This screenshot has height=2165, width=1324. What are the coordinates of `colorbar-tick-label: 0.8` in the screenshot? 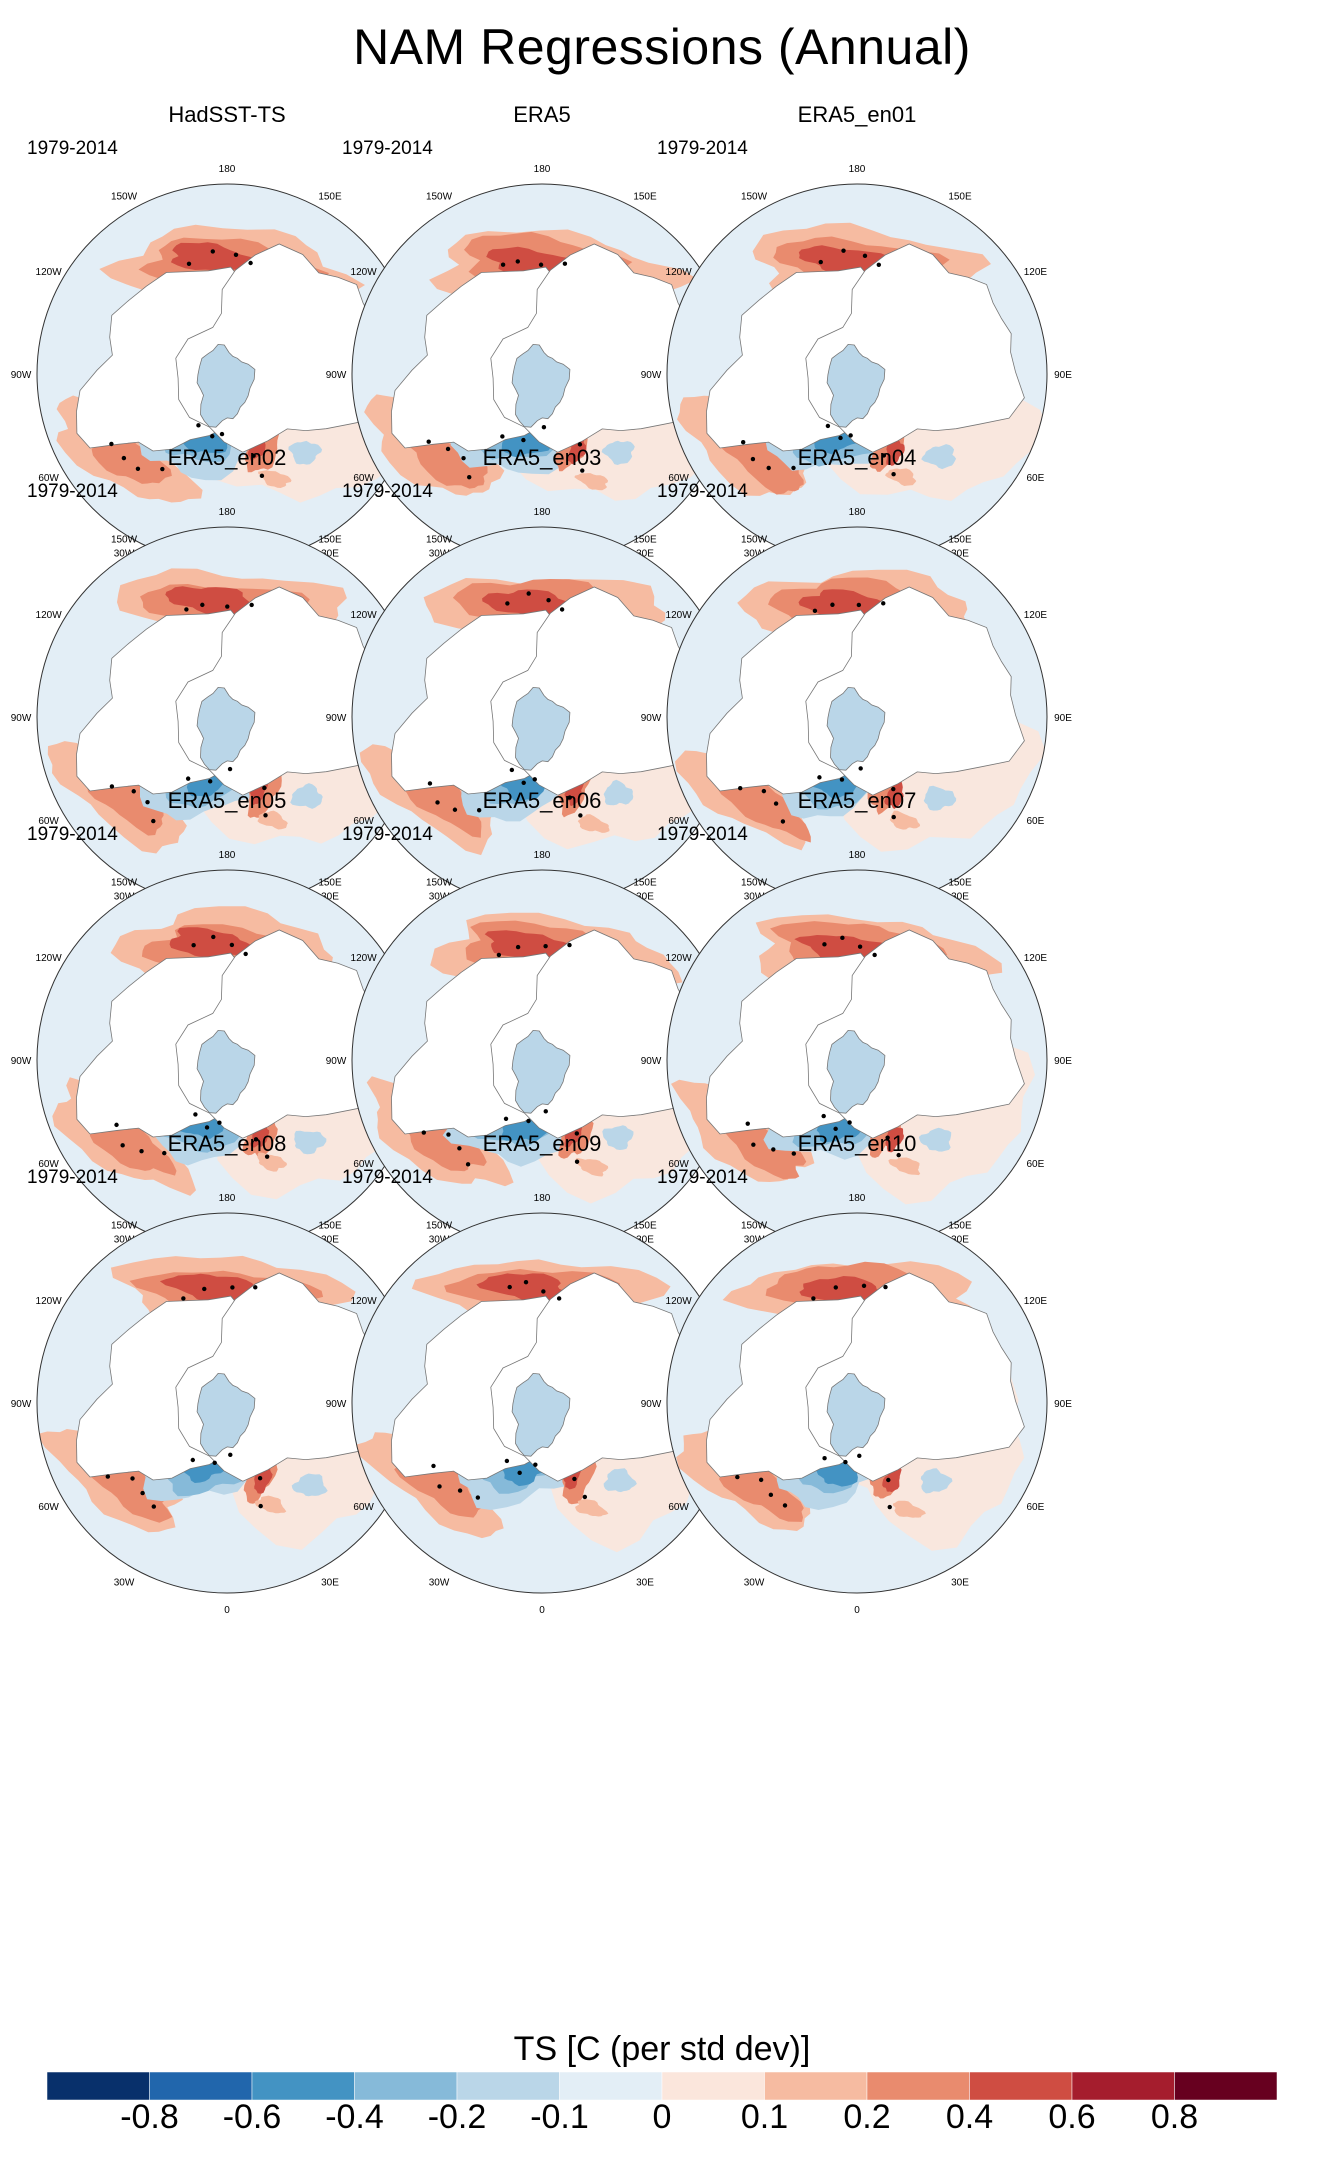 It's located at (1174, 2117).